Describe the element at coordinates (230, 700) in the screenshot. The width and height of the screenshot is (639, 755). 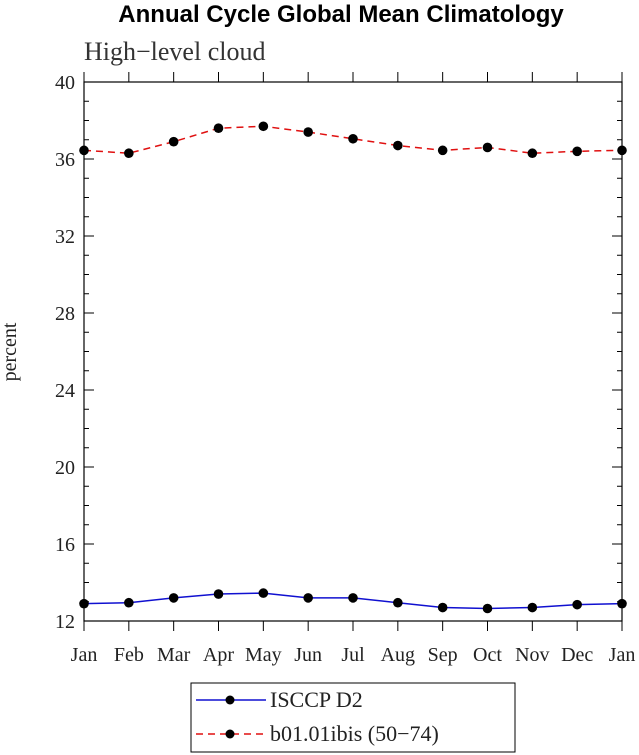
I see `legend-marker-isccp` at that location.